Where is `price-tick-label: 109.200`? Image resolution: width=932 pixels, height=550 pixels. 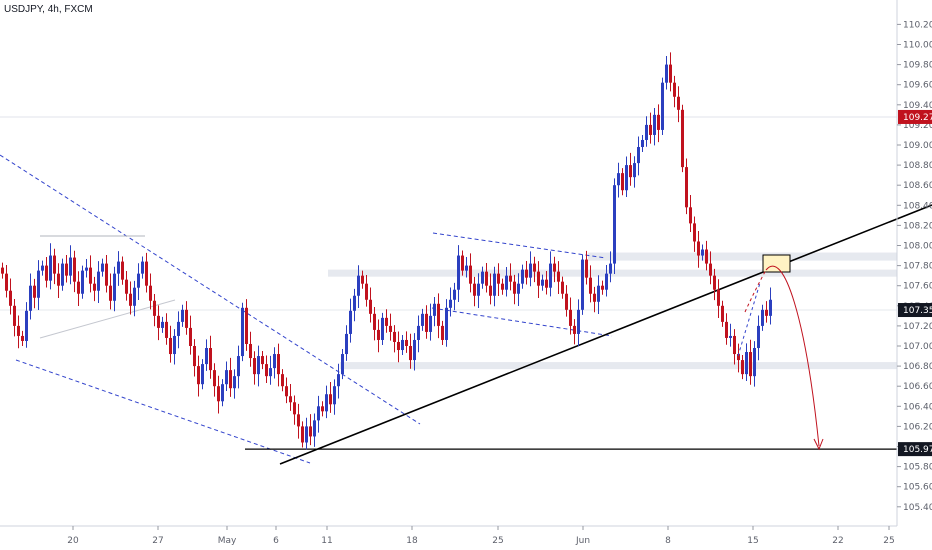 price-tick-label: 109.200 is located at coordinates (917, 126).